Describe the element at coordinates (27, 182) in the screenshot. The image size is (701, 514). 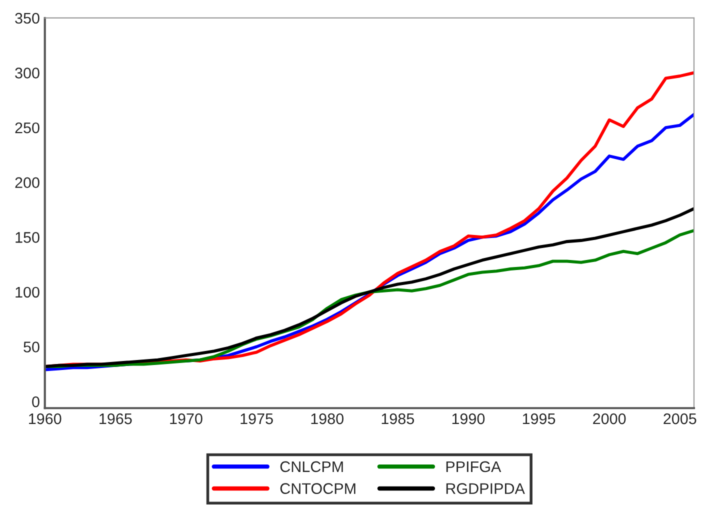
I see `y-tick-label: 200` at that location.